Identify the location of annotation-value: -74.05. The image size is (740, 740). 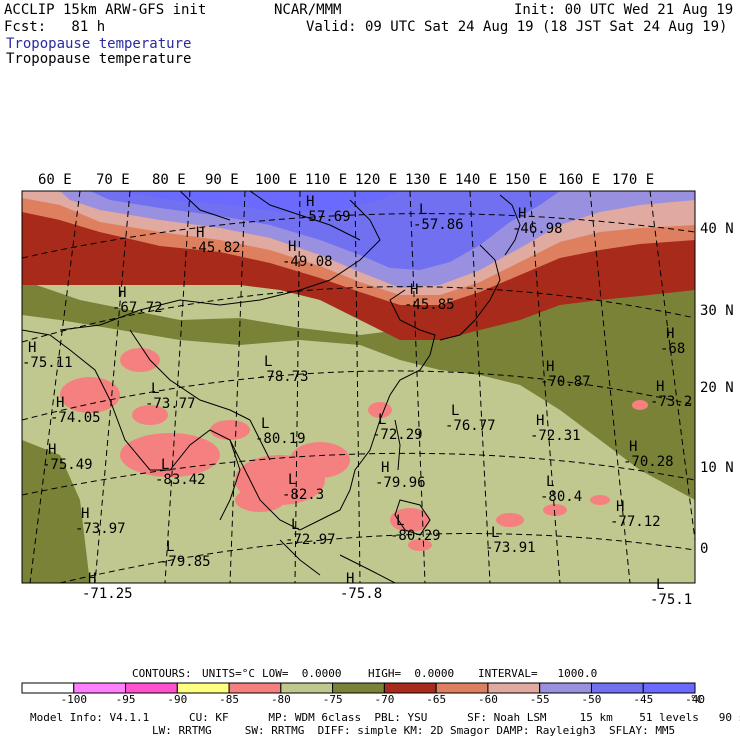
(75, 418).